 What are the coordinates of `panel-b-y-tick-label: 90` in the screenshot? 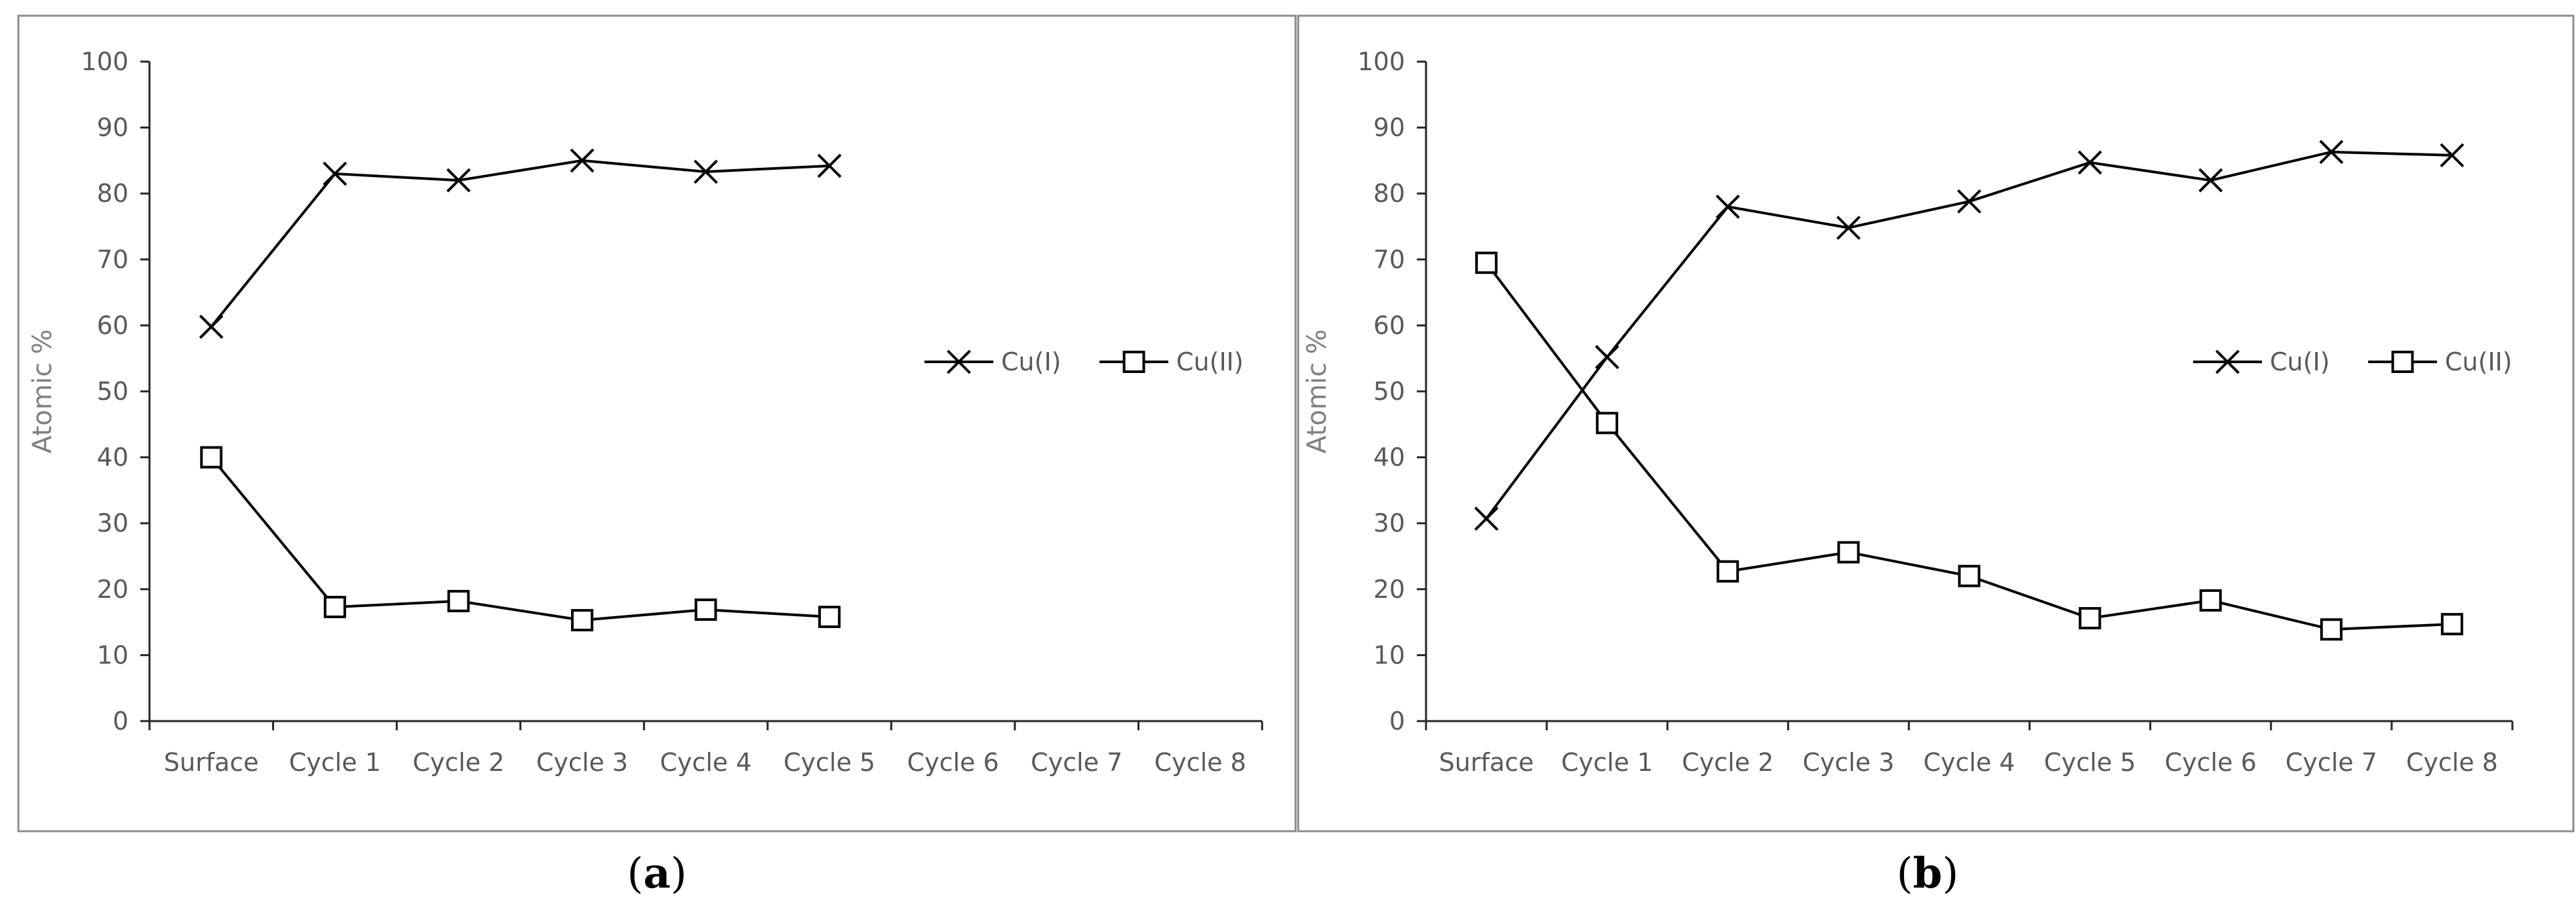 It's located at (1389, 127).